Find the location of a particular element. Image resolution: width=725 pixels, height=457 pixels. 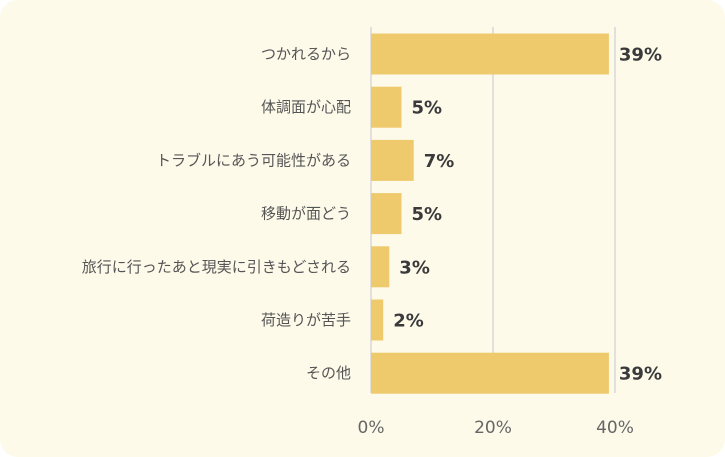

category-label: その他 is located at coordinates (328, 373).